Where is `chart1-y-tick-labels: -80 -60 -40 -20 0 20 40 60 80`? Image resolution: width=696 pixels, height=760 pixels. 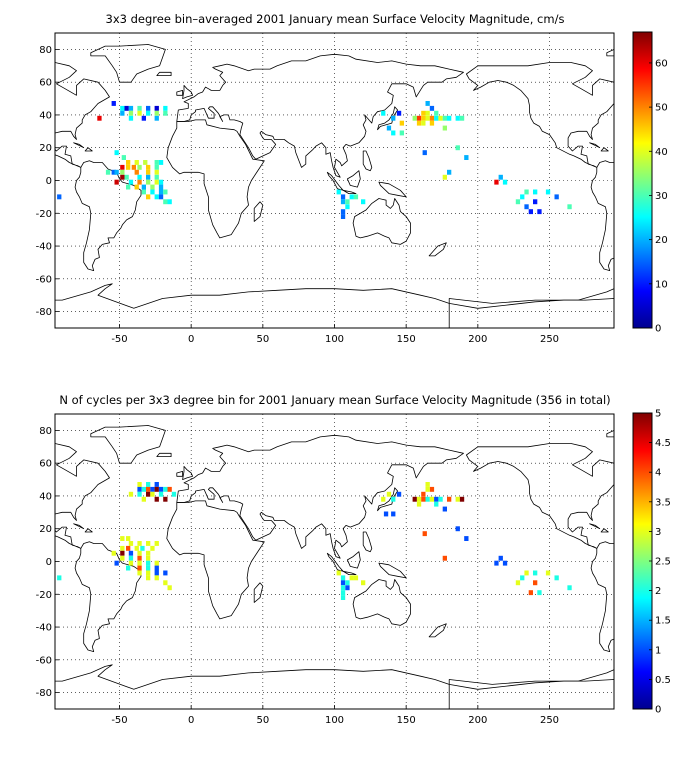 chart1-y-tick-labels: -80 -60 -40 -20 0 20 40 60 80 is located at coordinates (44, 181).